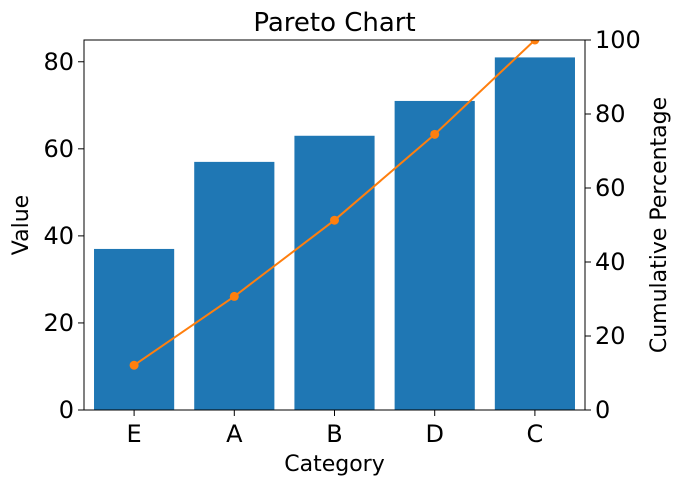 This screenshot has height=487, width=683. What do you see at coordinates (434, 255) in the screenshot?
I see `bar-D` at bounding box center [434, 255].